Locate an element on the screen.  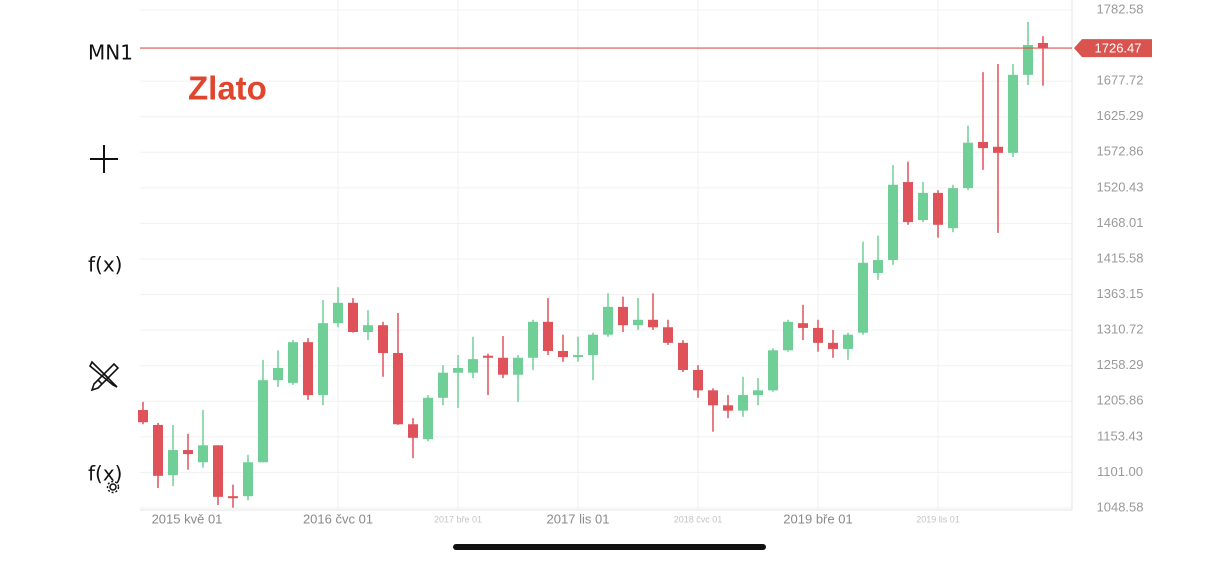
gear-icon is located at coordinates (113, 487).